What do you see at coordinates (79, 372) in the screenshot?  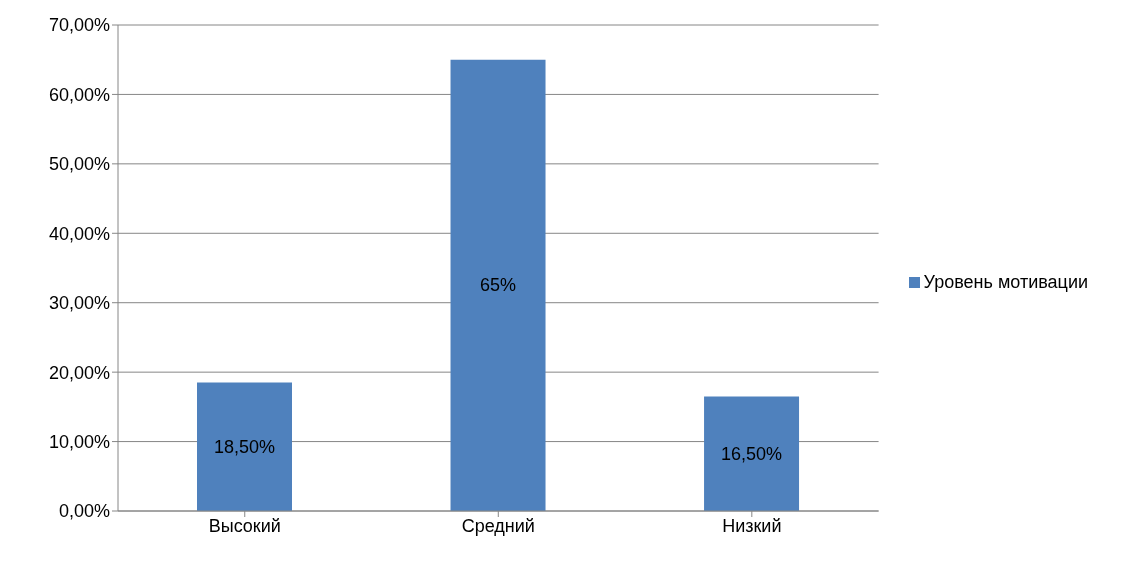 I see `y-tick-label: 20,00%` at bounding box center [79, 372].